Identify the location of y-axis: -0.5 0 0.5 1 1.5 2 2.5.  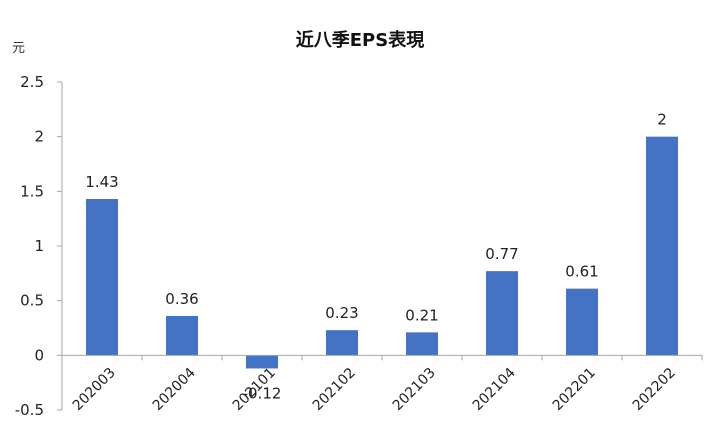
(39, 246).